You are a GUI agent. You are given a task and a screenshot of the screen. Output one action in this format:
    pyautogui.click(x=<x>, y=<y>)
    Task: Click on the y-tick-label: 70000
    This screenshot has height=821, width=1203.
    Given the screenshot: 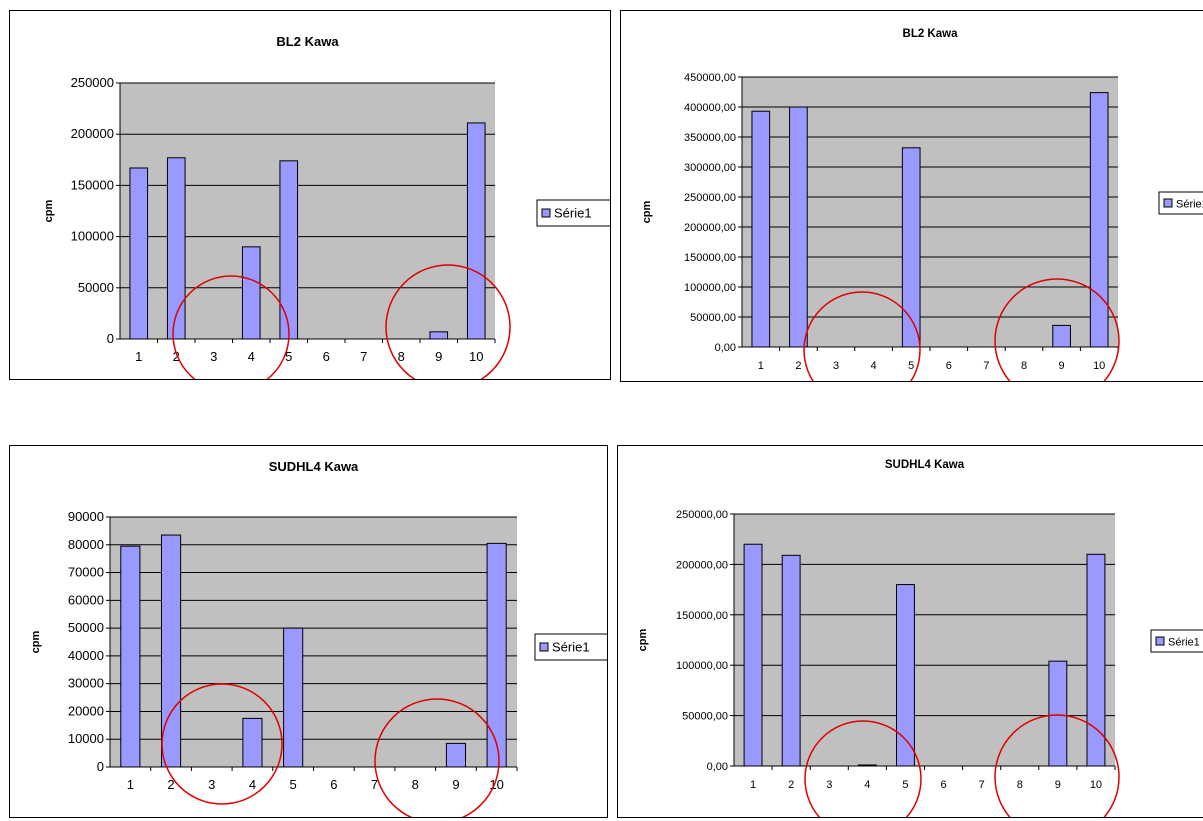 What is the action you would take?
    pyautogui.click(x=86, y=572)
    